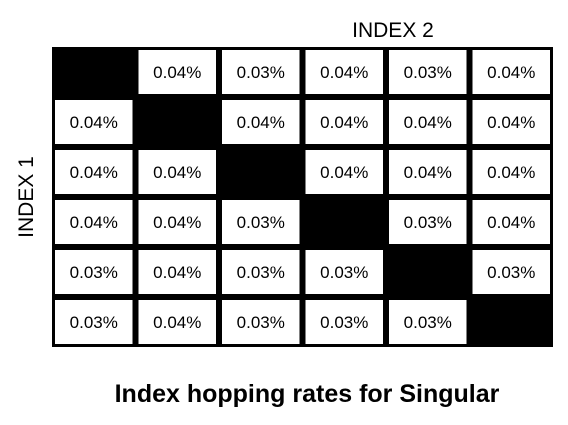  What do you see at coordinates (26, 197) in the screenshot?
I see `y-axis-title: INDEX 1` at bounding box center [26, 197].